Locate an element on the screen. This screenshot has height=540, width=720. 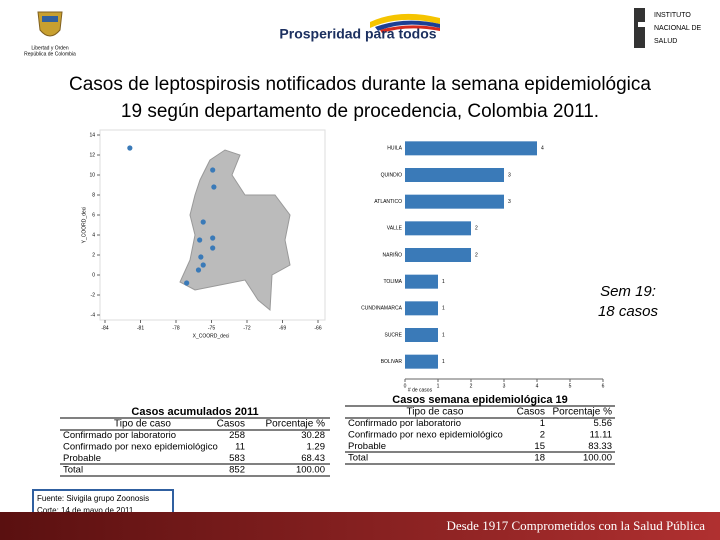
x-tick-label: -69 is located at coordinates (282, 328).